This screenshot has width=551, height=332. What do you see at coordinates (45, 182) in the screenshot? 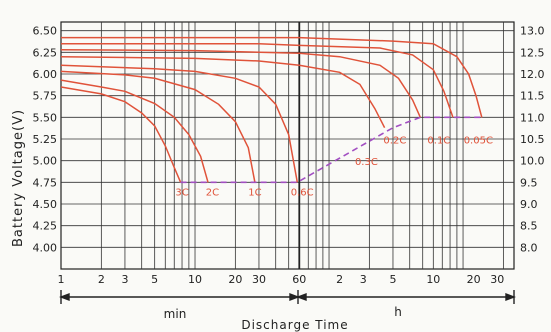
I see `y-tick-left: 4.75` at bounding box center [45, 182].